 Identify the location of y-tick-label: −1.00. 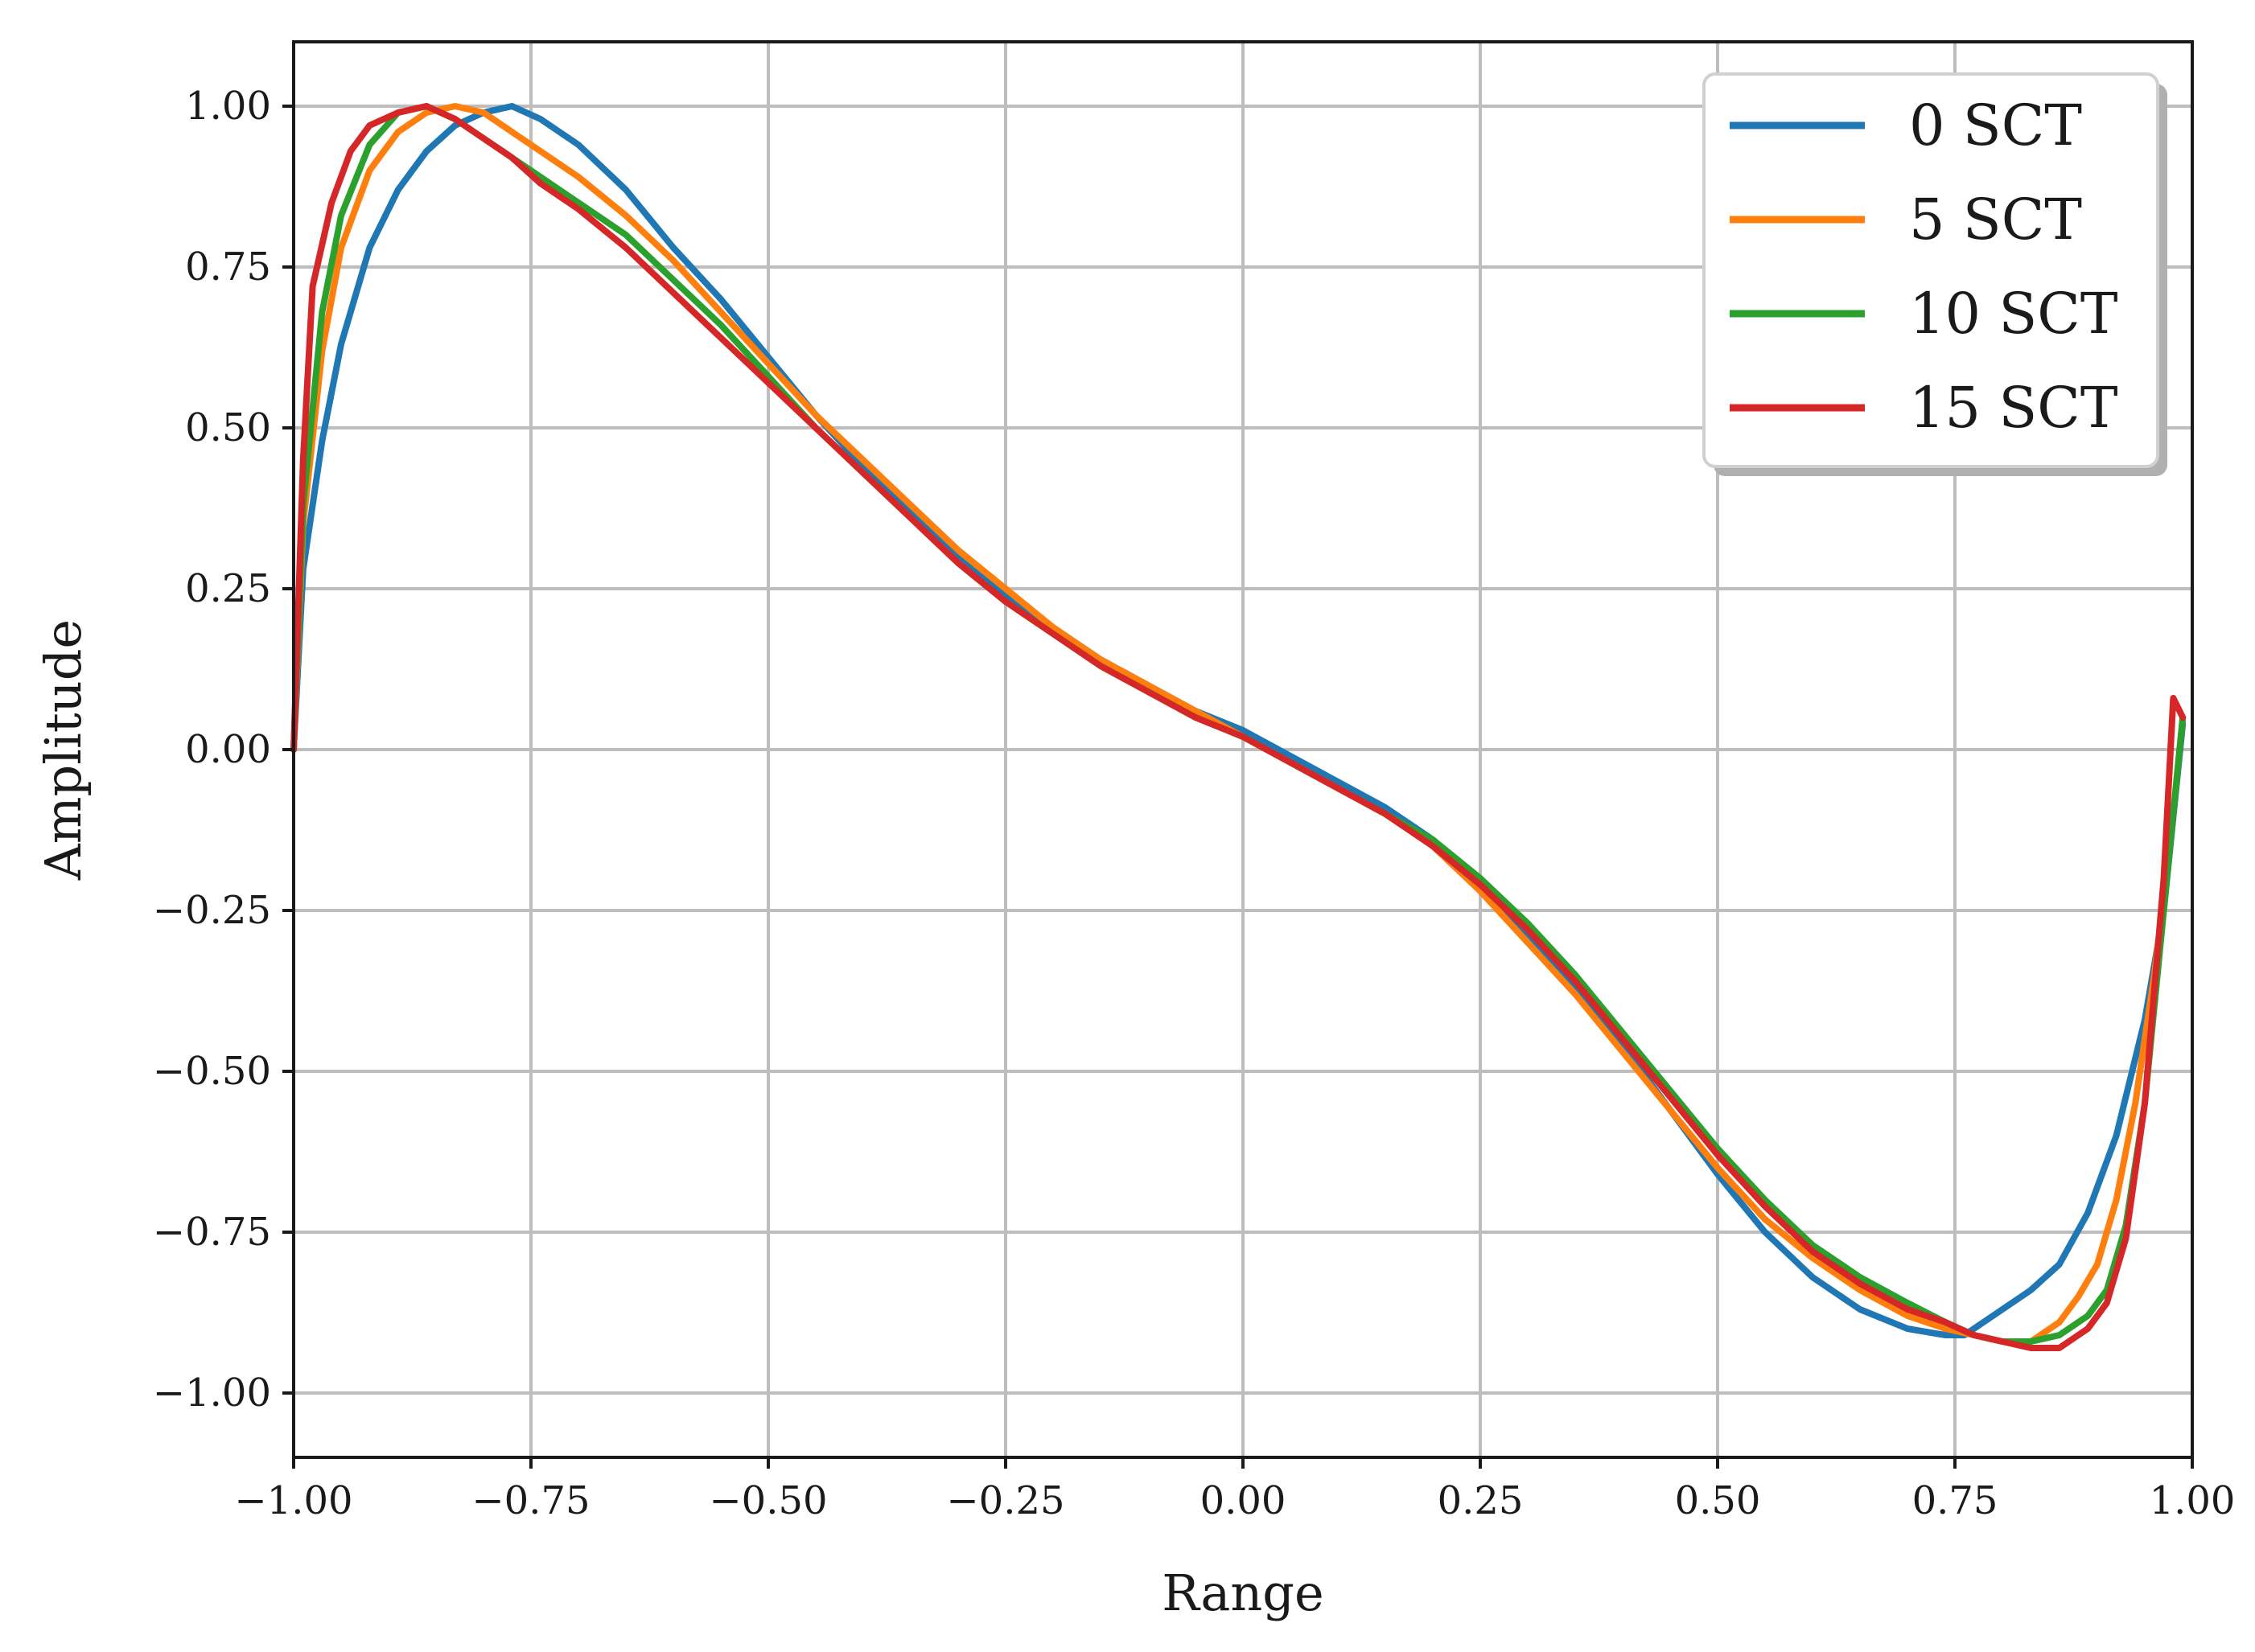
(212, 1393).